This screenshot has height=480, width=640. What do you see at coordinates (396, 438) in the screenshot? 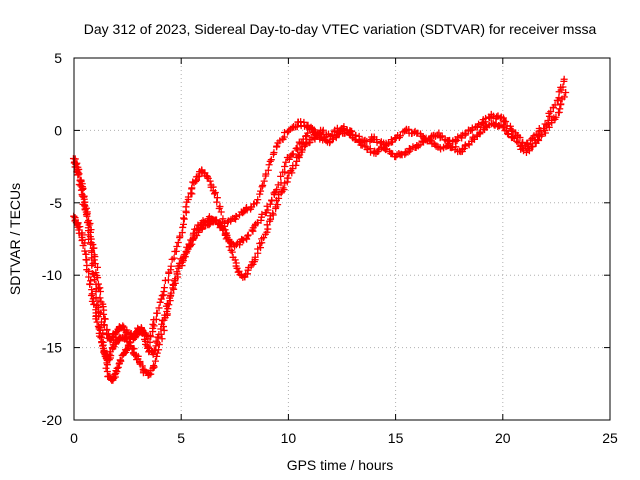
I see `x-tick-label: 15` at bounding box center [396, 438].